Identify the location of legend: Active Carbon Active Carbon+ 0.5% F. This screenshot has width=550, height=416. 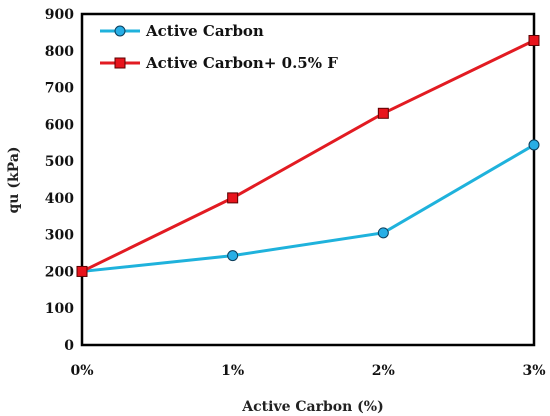
(219, 47).